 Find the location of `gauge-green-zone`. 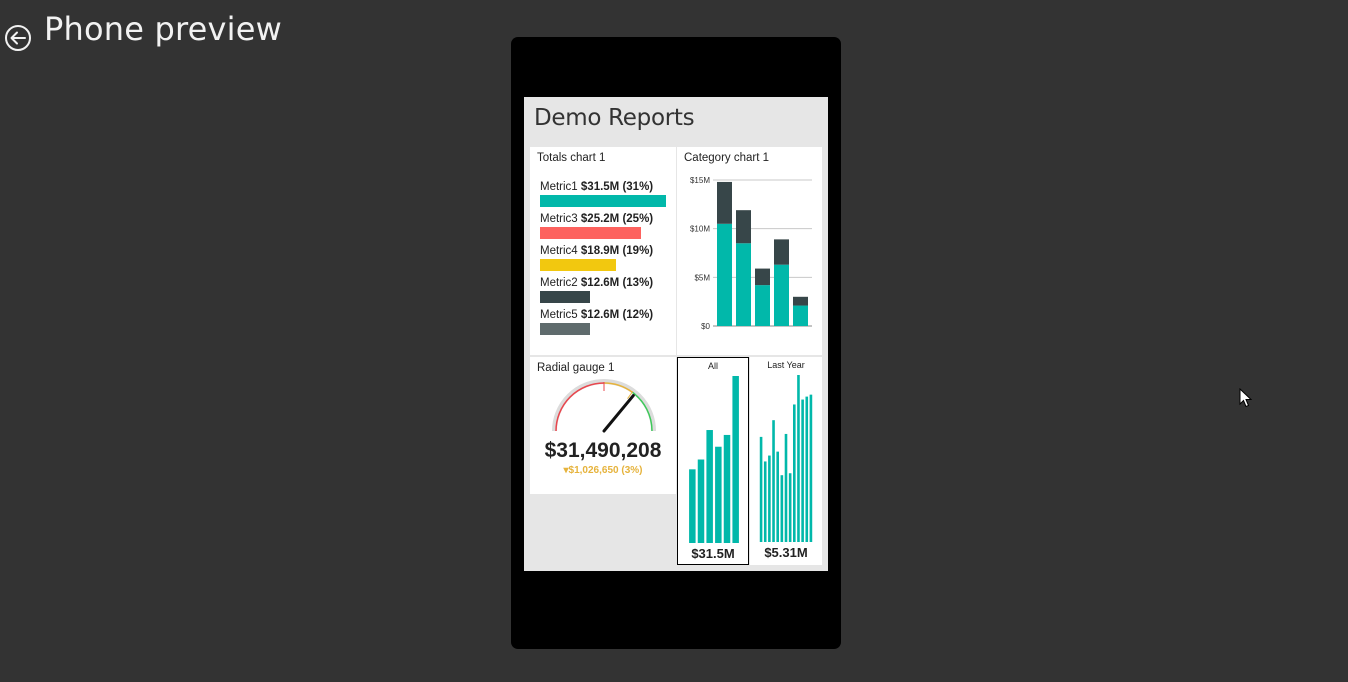

gauge-green-zone is located at coordinates (642, 411).